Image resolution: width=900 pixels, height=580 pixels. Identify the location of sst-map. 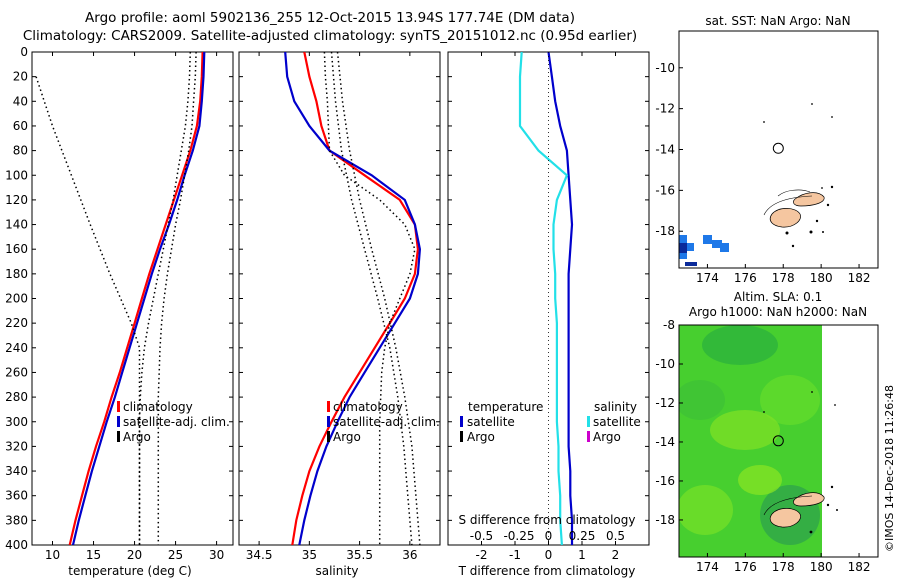
(778, 149).